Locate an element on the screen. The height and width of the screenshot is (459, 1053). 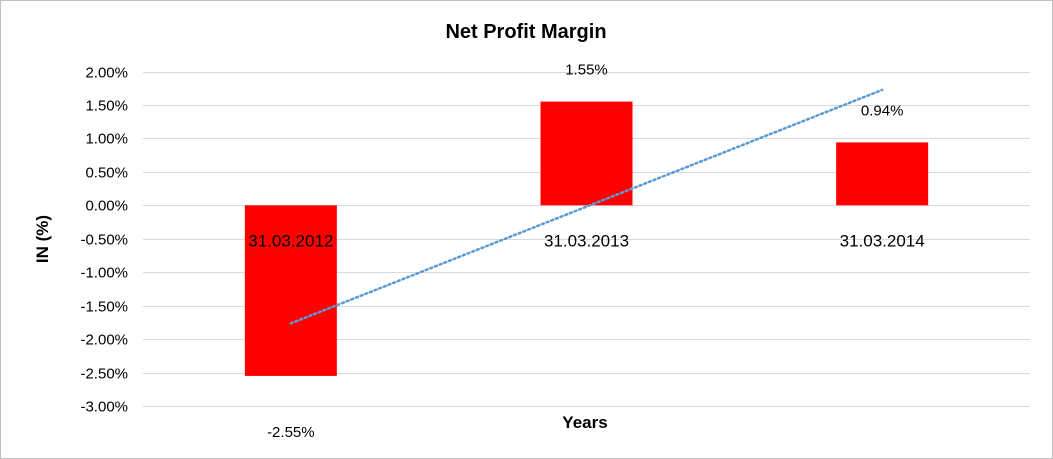
y-tick-label: 1.50% is located at coordinates (106, 106).